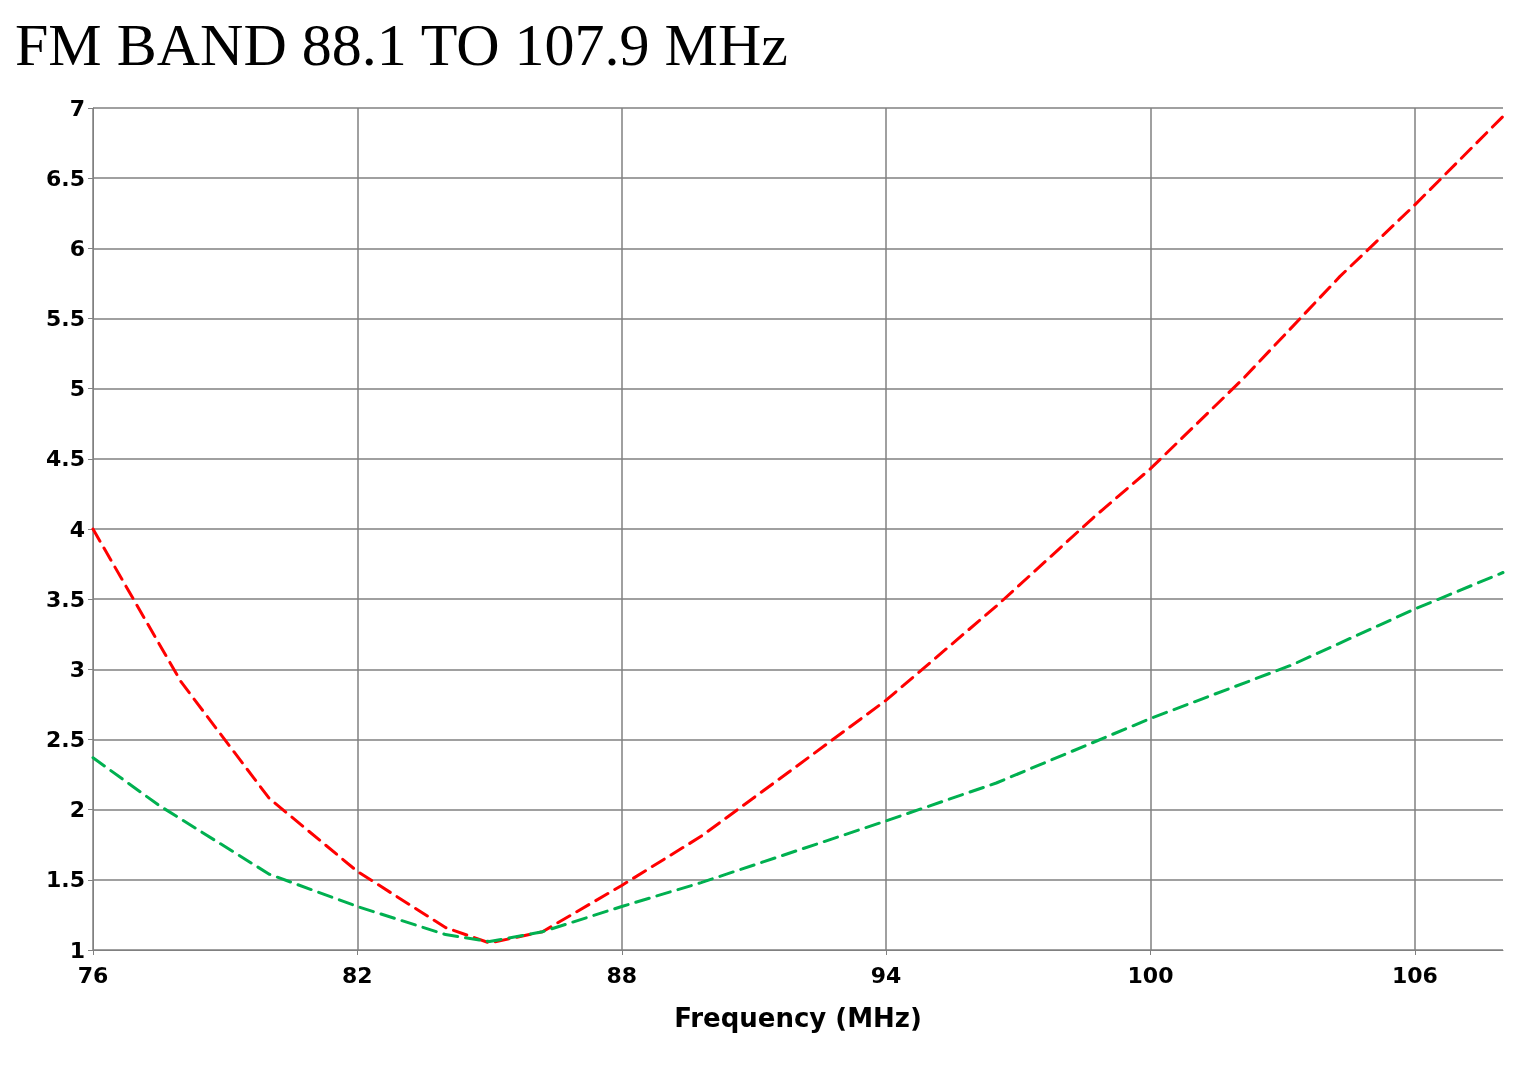 The height and width of the screenshot is (1078, 1518). I want to click on x-tick-label: 82, so click(357, 975).